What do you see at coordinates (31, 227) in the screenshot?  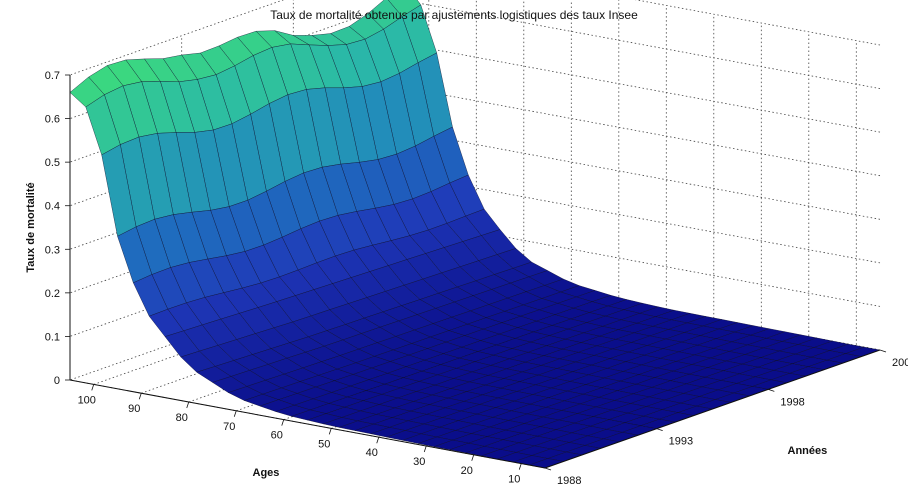 I see `z-axis-title: Taux de mortalité` at bounding box center [31, 227].